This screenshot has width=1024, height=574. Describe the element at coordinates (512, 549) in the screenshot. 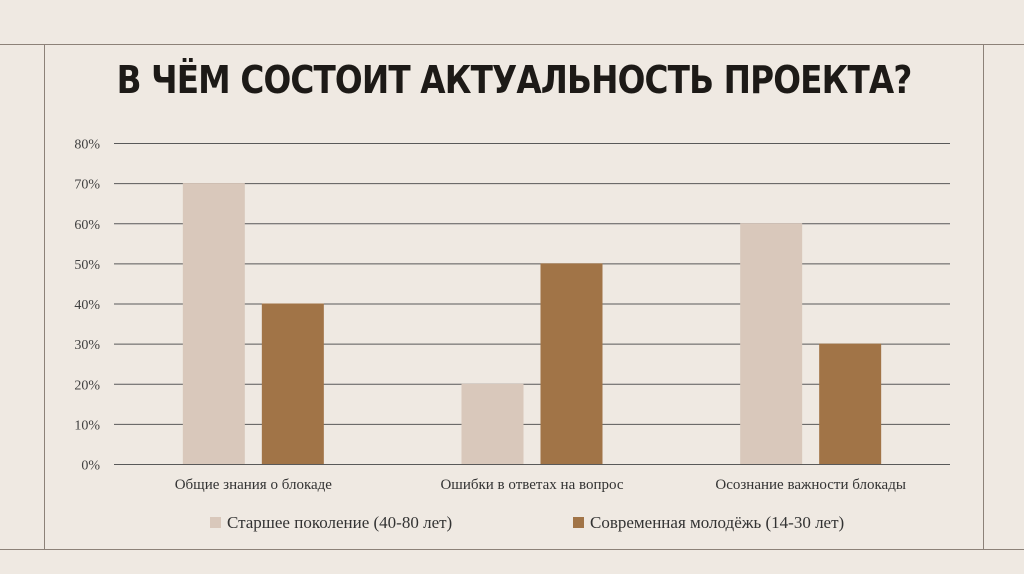

I see `frame-bottom-line` at that location.